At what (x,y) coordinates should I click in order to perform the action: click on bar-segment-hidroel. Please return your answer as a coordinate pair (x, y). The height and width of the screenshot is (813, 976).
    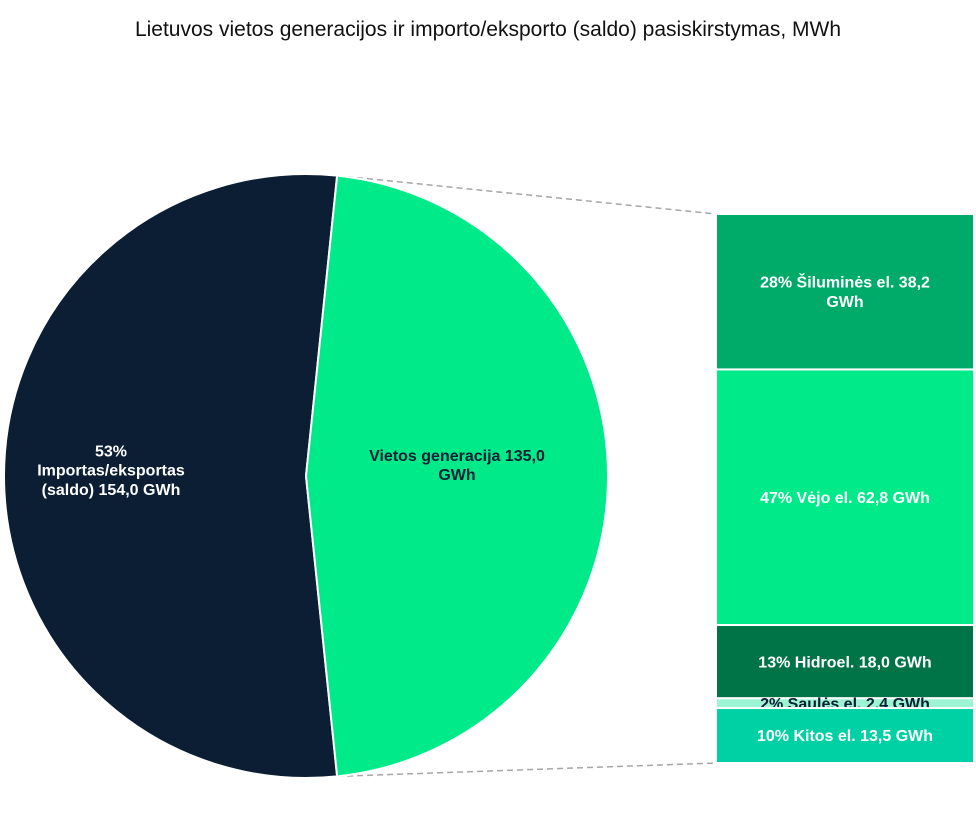
    Looking at the image, I should click on (845, 662).